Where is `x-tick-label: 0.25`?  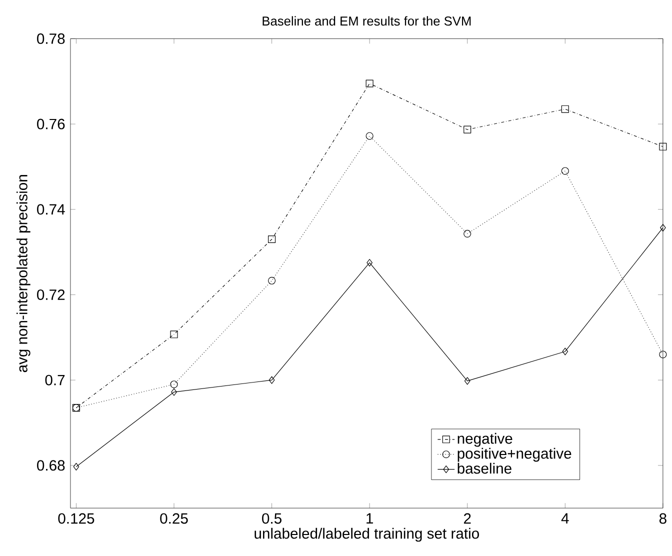
x-tick-label: 0.25 is located at coordinates (174, 518).